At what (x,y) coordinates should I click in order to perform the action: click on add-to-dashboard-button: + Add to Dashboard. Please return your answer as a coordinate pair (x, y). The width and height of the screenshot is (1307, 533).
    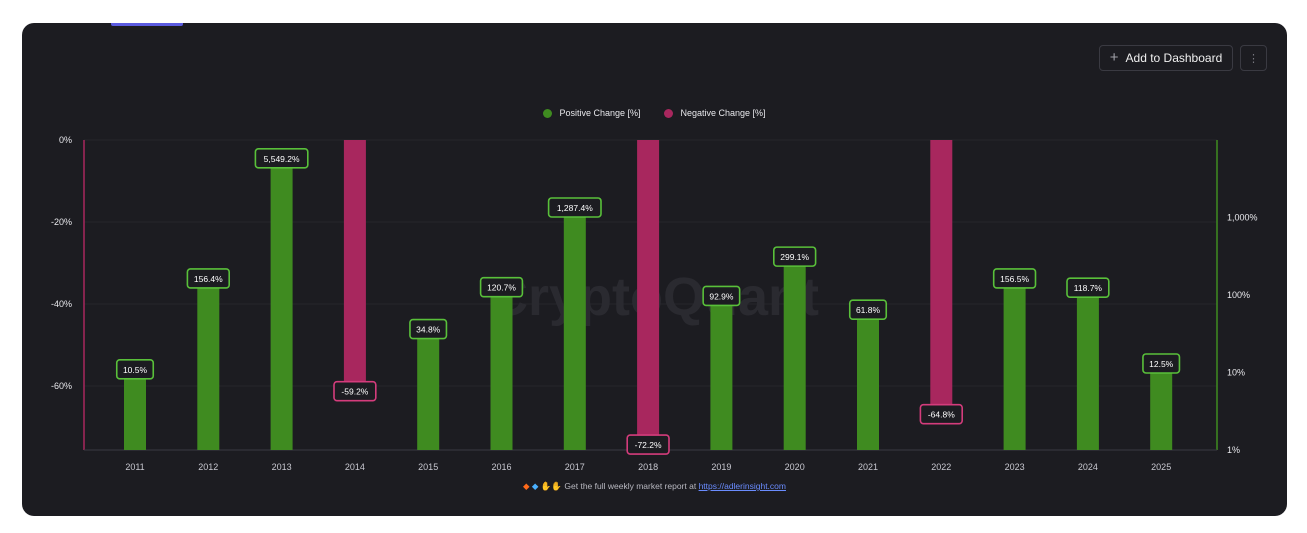
    Looking at the image, I should click on (1166, 58).